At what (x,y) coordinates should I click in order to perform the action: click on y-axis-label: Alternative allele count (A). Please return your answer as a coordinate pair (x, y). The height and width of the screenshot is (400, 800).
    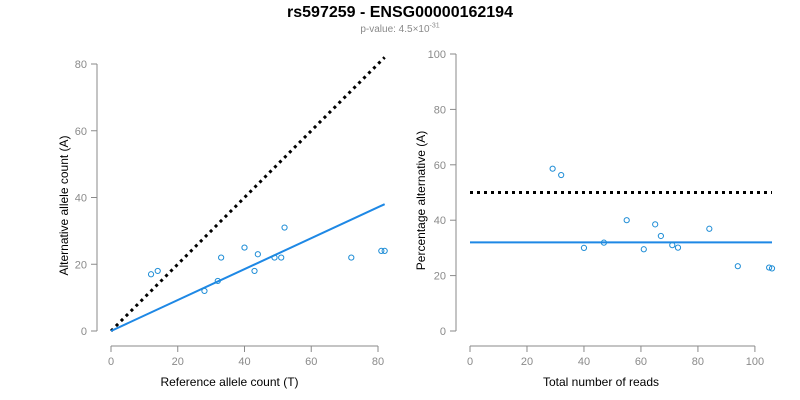
    Looking at the image, I should click on (64, 205).